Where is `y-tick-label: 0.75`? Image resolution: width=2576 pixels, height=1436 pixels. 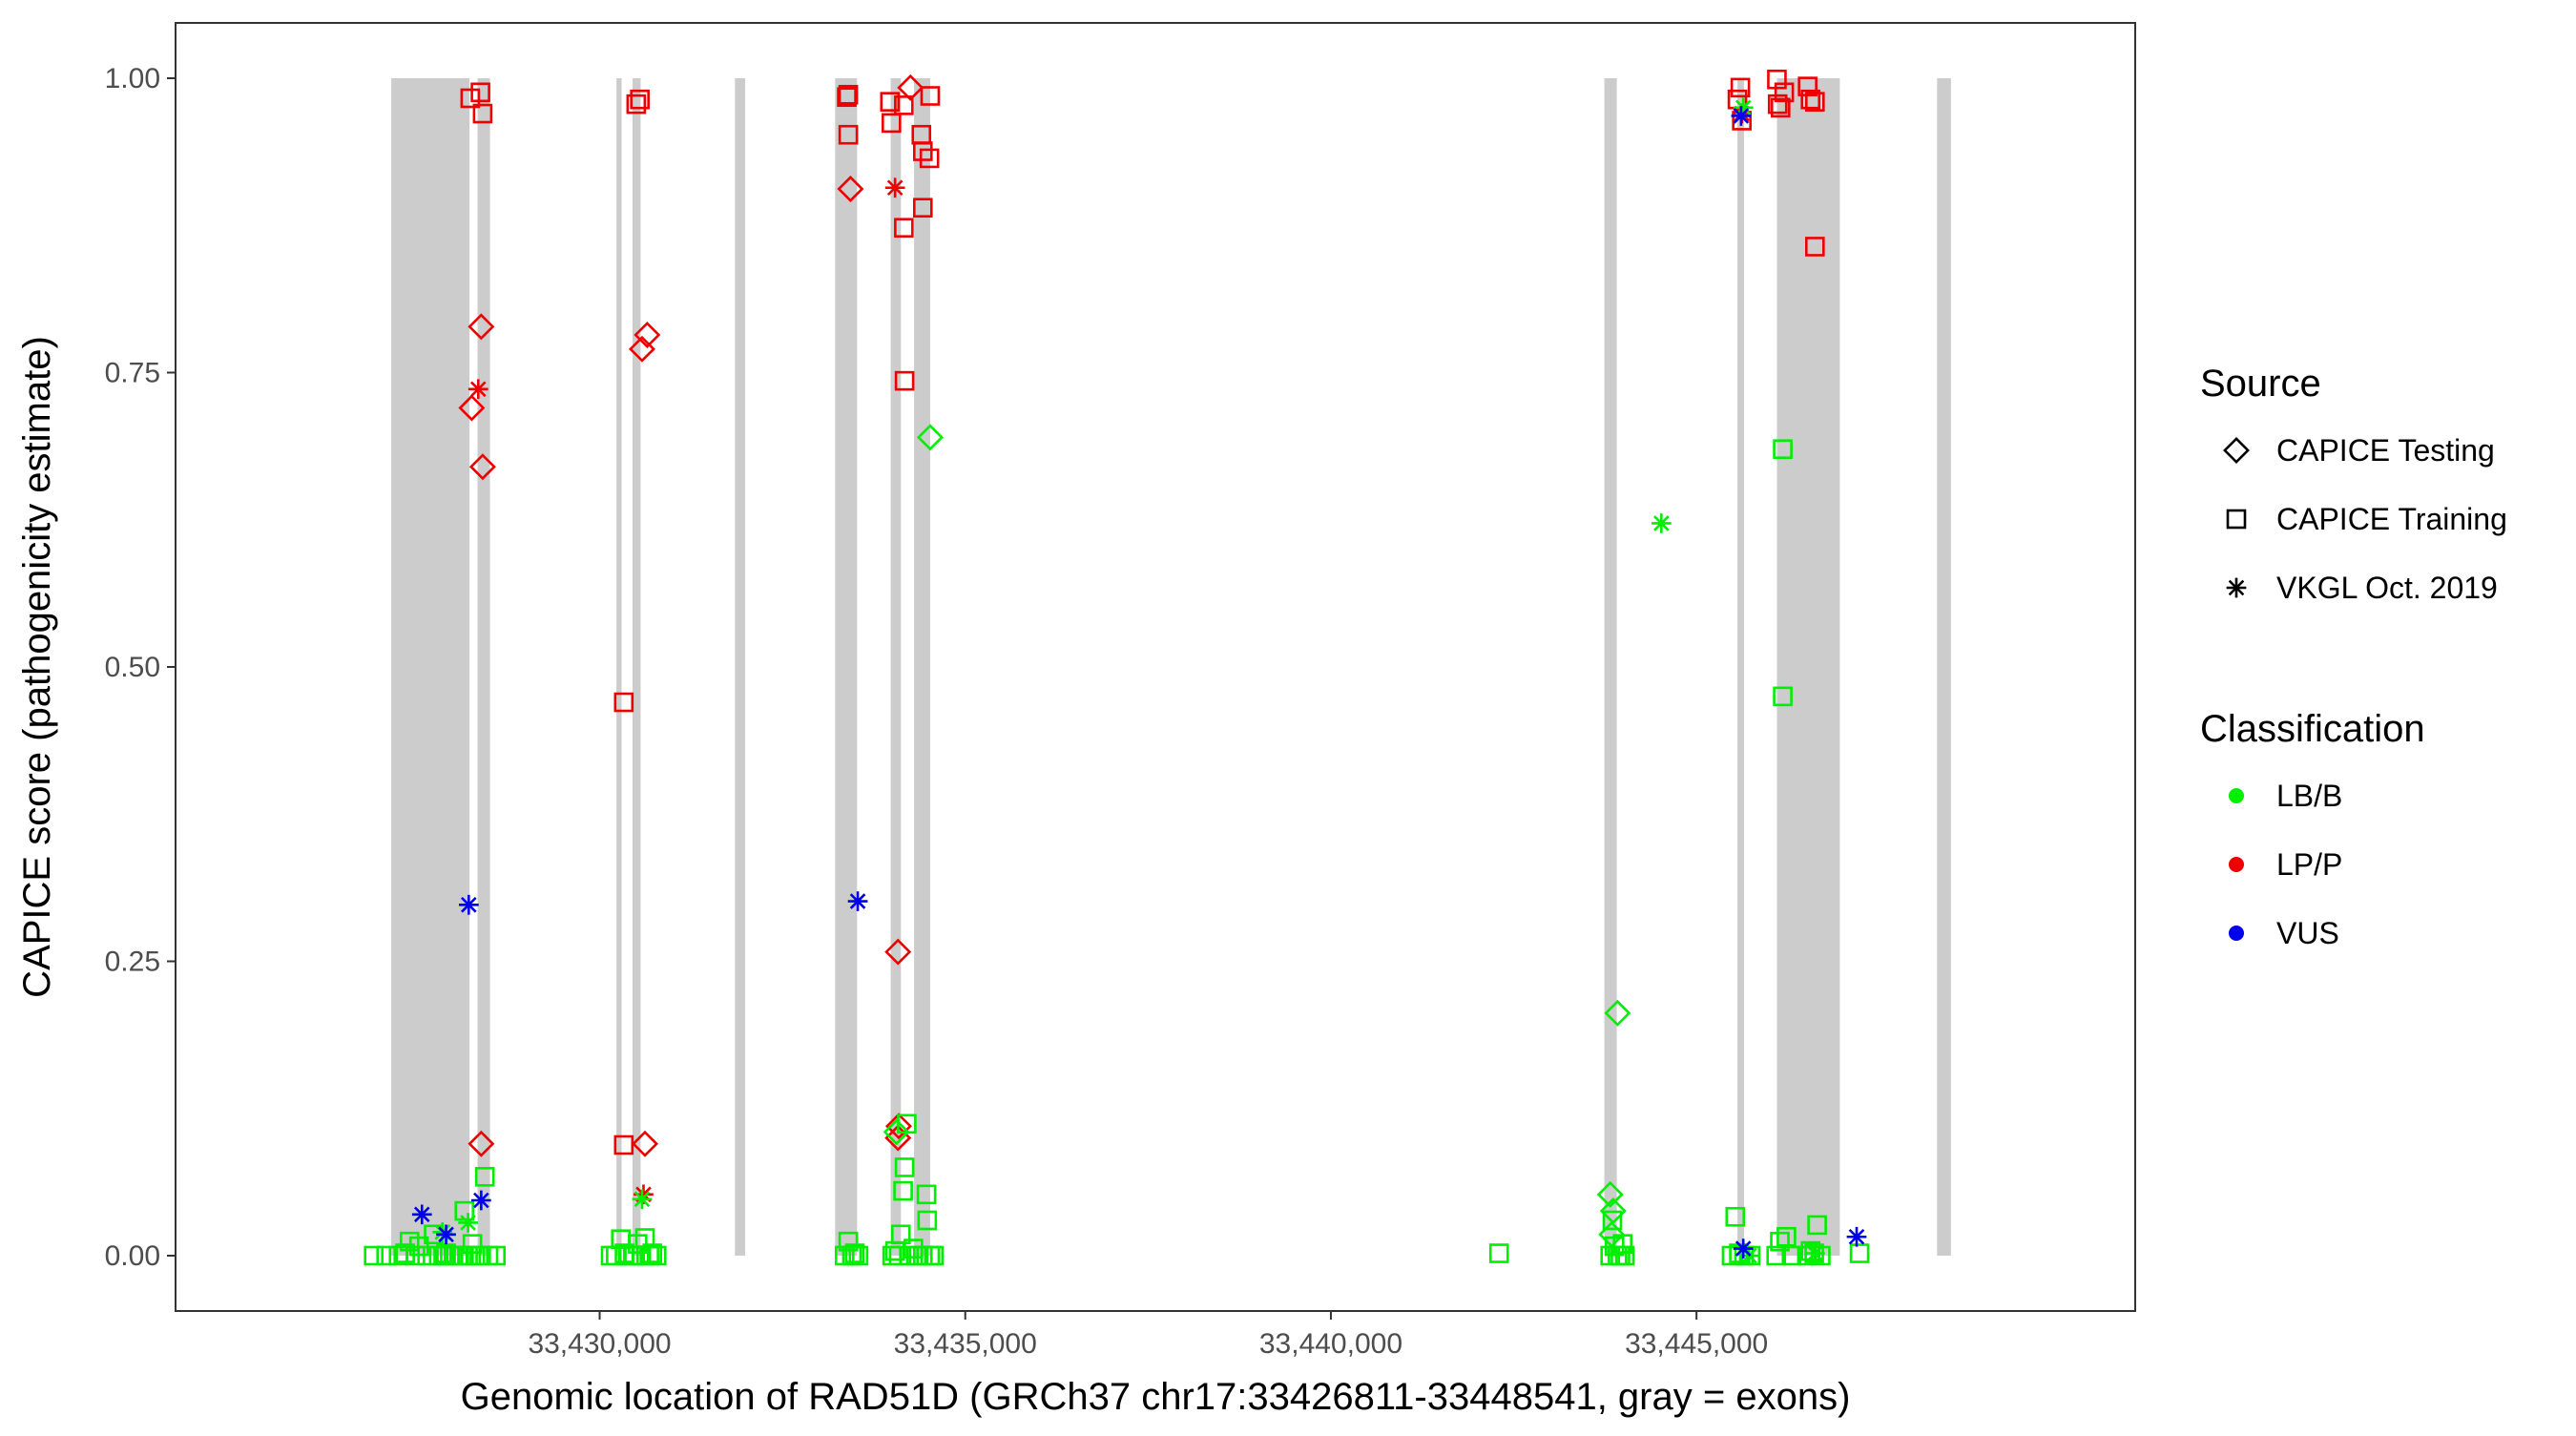 y-tick-label: 0.75 is located at coordinates (132, 372).